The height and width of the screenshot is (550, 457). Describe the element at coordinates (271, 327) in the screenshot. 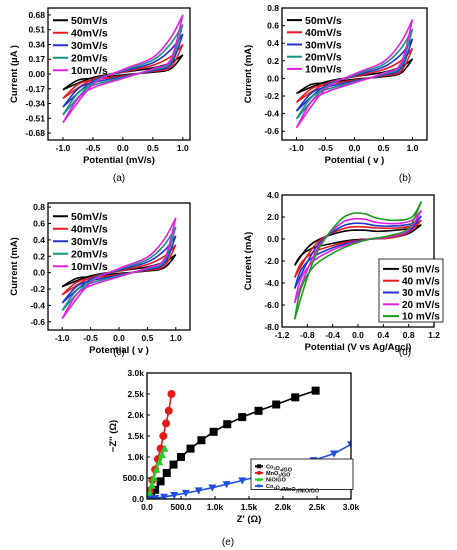

I see `y-tick-label: -8.0` at that location.